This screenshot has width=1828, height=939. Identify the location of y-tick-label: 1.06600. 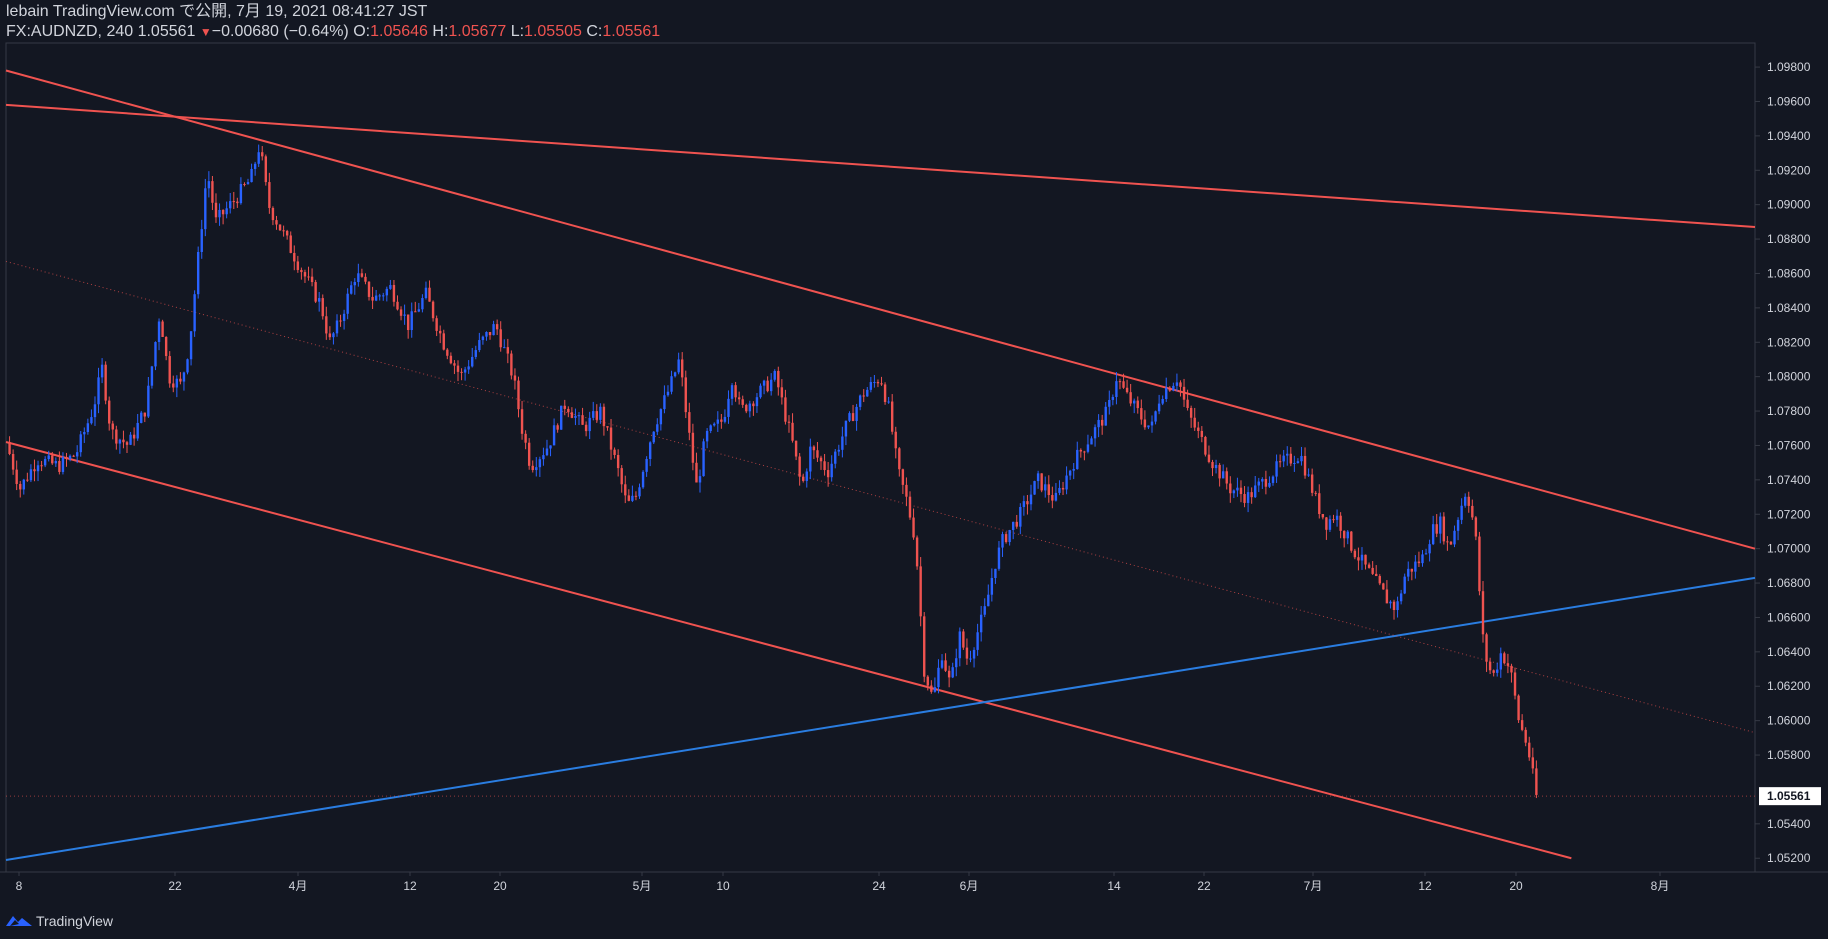
(1789, 617).